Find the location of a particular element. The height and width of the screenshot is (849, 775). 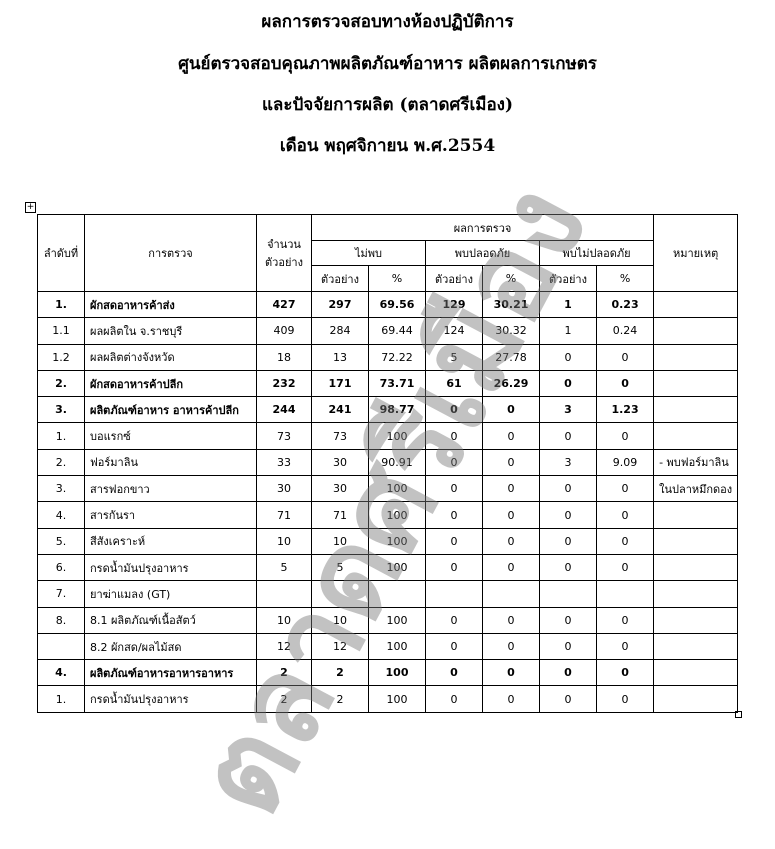

table-cell: 297 is located at coordinates (340, 304).